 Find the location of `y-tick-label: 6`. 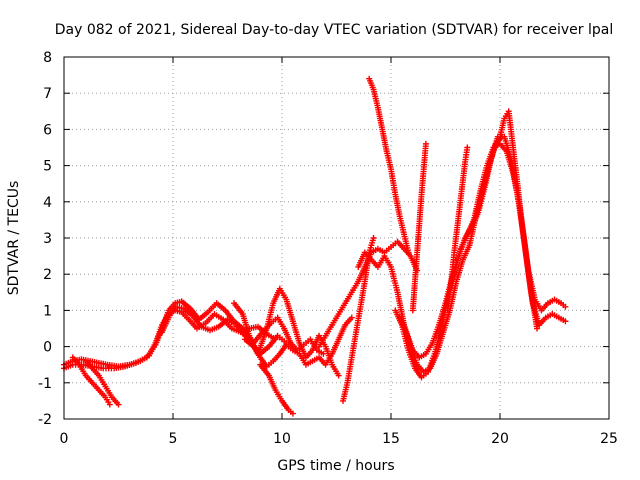

y-tick-label: 6 is located at coordinates (47, 130).